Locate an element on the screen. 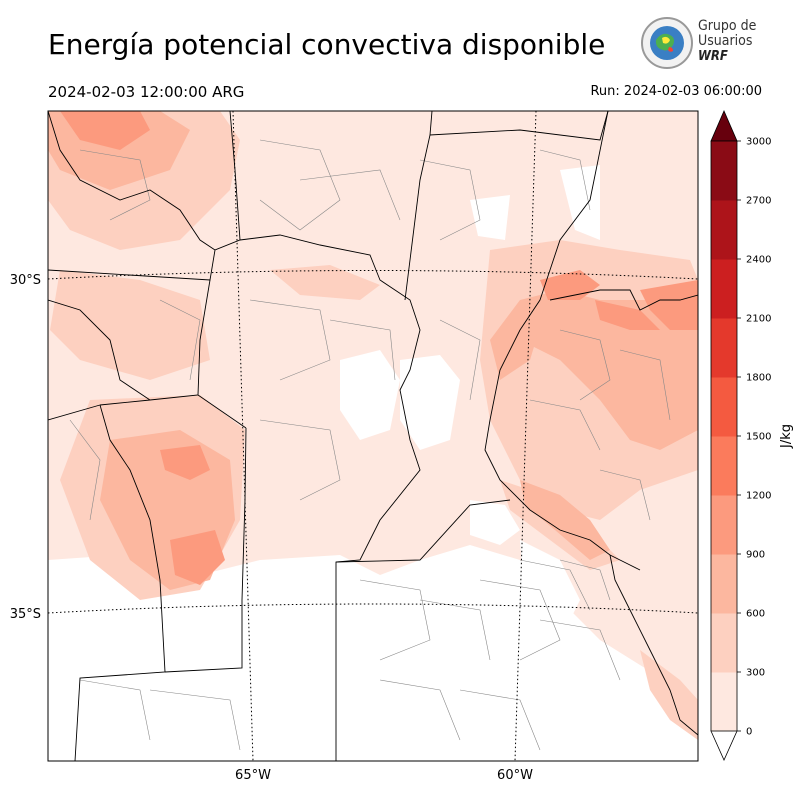 This screenshot has width=800, height=800. colorbar-tick-label: 900 is located at coordinates (755, 555).